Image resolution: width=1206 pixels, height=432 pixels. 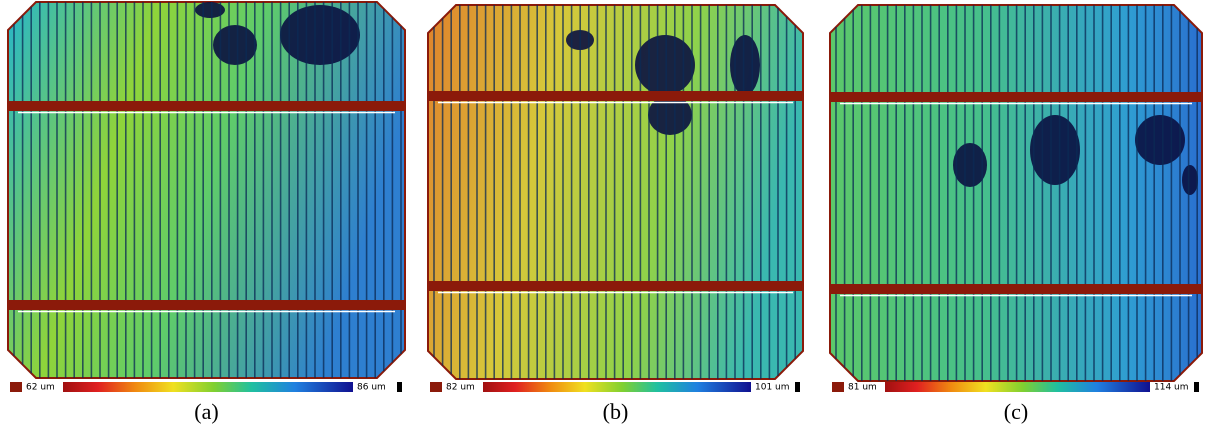 I want to click on scale-max: 86 um, so click(x=371, y=388).